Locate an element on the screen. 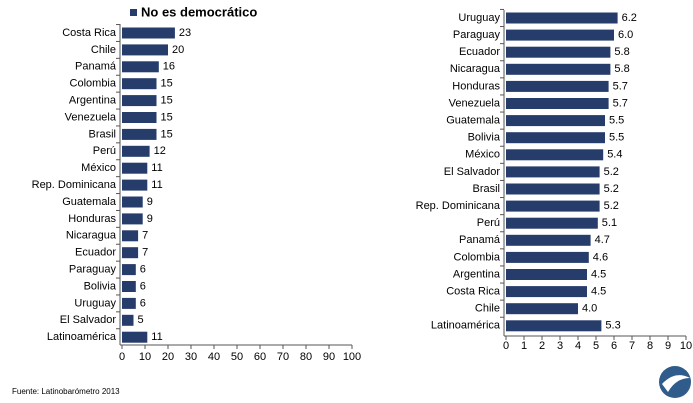  data-label: 5.5 is located at coordinates (616, 121).